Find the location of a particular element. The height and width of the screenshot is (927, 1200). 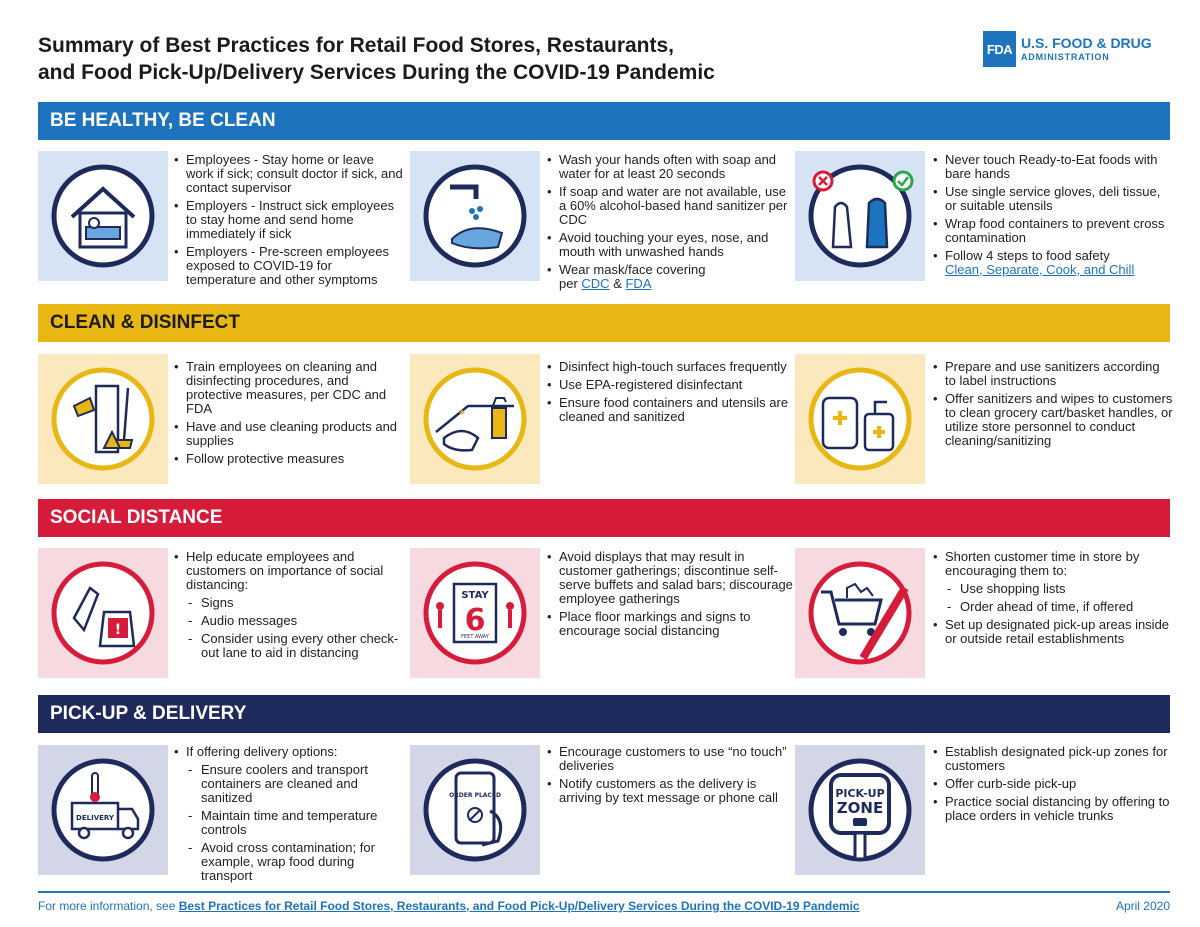

cleaning-supplies-icon is located at coordinates (103, 419).